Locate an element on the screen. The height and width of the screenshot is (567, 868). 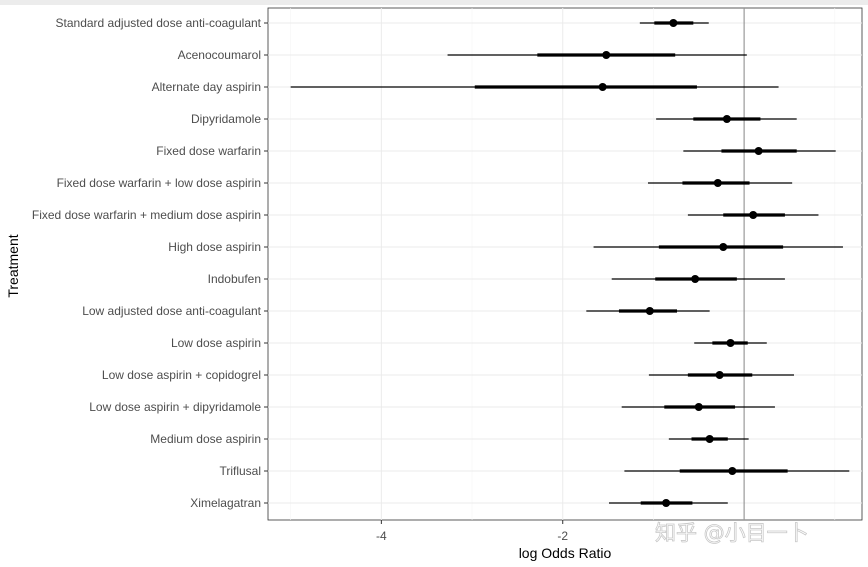
y-tick-marks is located at coordinates (266, 263).